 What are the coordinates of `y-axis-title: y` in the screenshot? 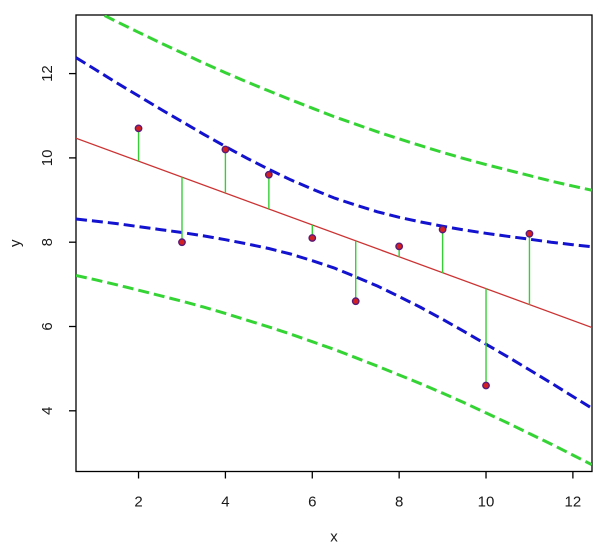 It's located at (15, 243).